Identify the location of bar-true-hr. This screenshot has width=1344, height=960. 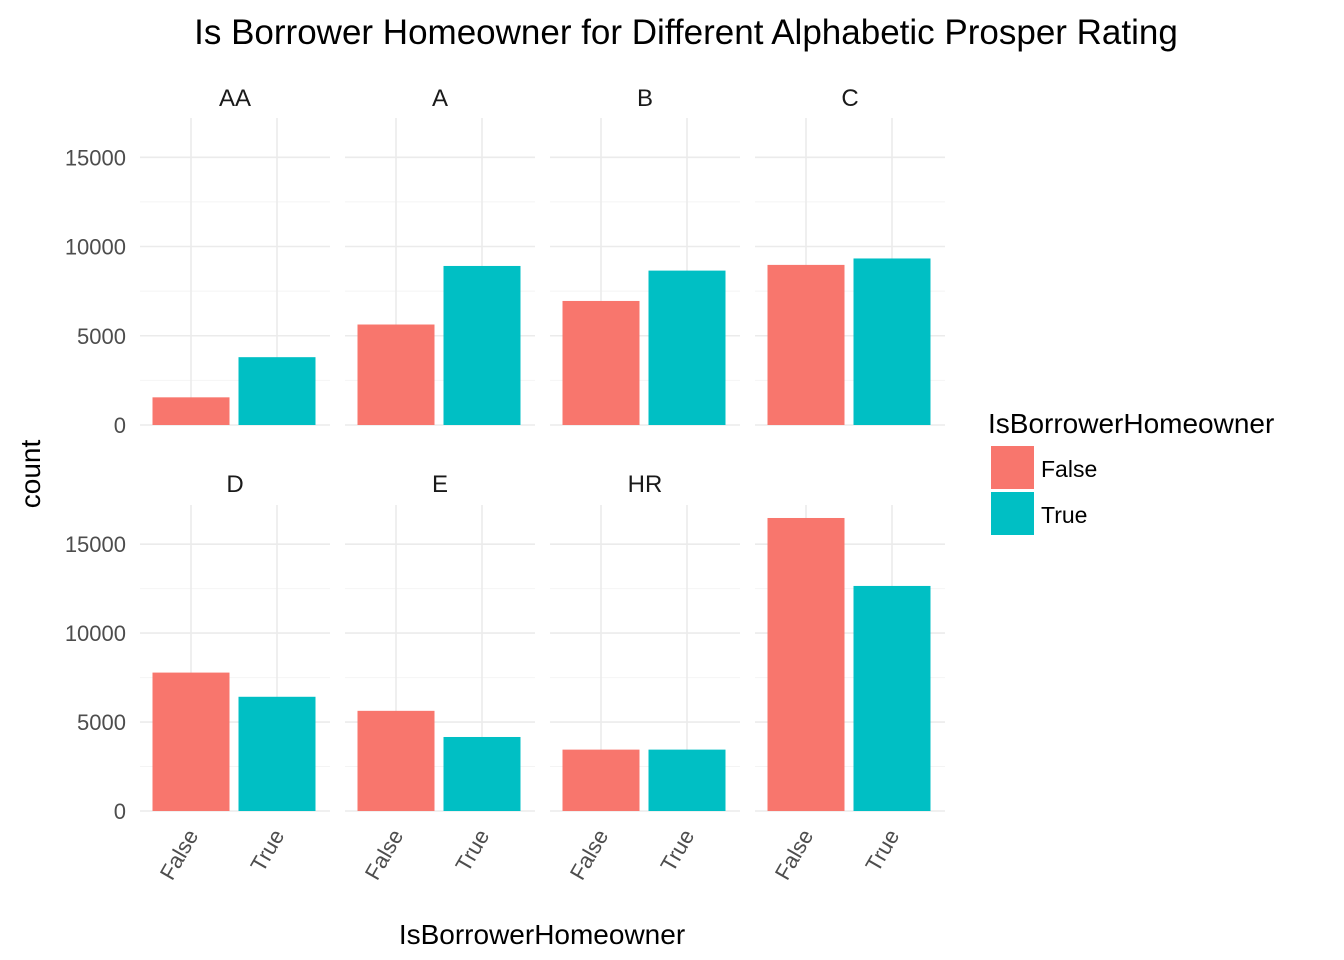
(687, 780).